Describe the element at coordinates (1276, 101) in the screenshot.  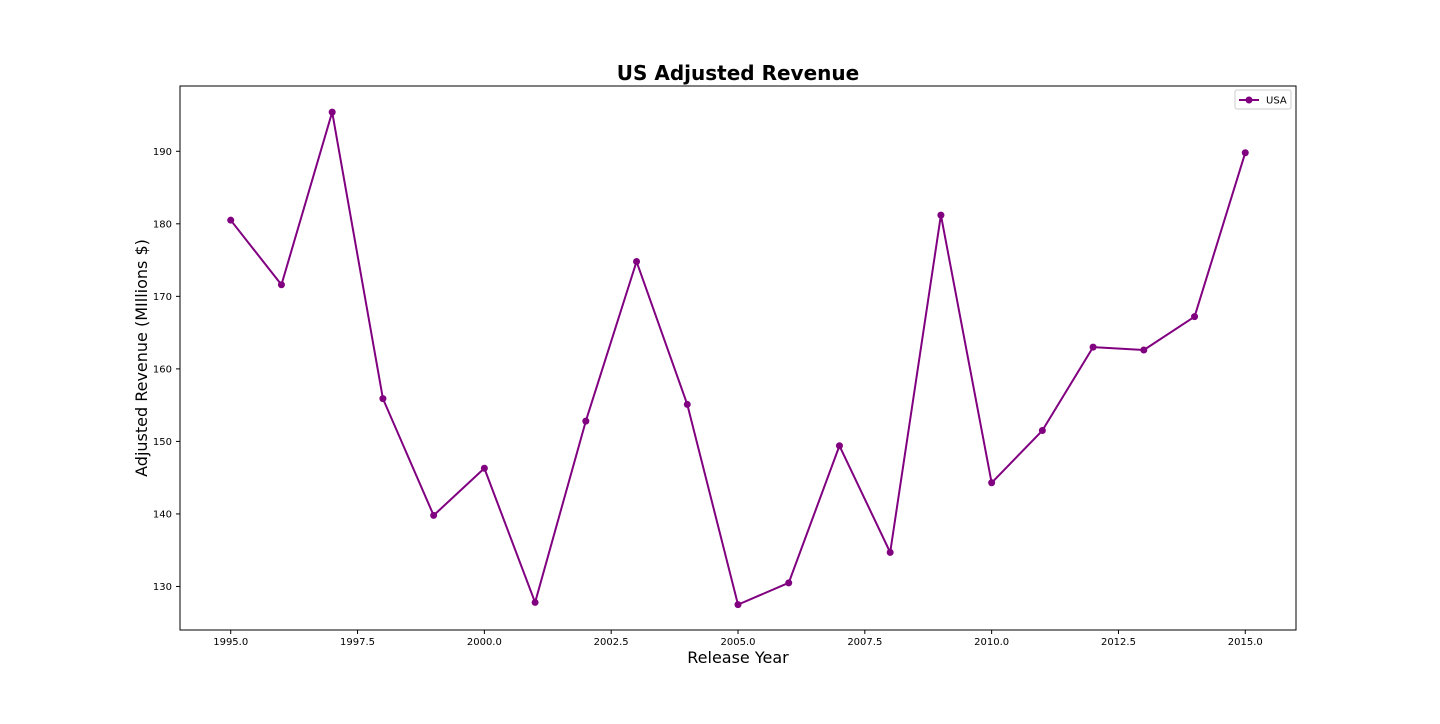
I see `legend-label: USA` at that location.